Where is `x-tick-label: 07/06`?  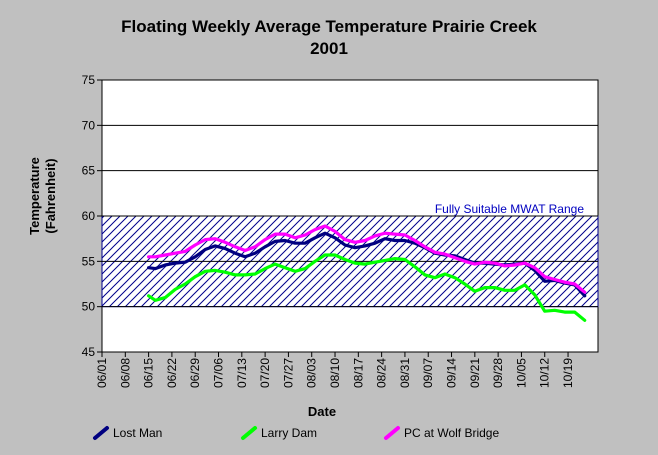
x-tick-label: 07/06 is located at coordinates (219, 373).